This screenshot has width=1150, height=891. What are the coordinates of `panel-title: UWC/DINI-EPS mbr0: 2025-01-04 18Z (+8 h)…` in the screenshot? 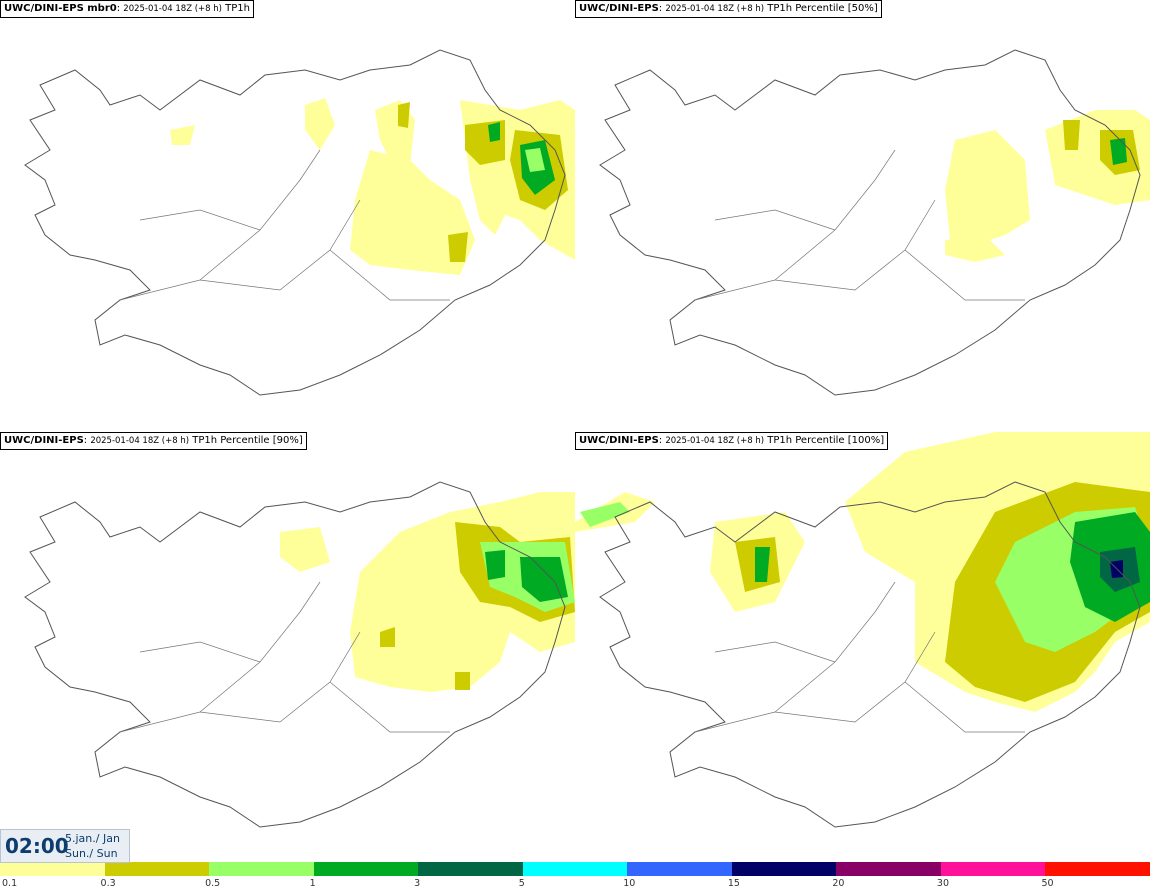 It's located at (127, 9).